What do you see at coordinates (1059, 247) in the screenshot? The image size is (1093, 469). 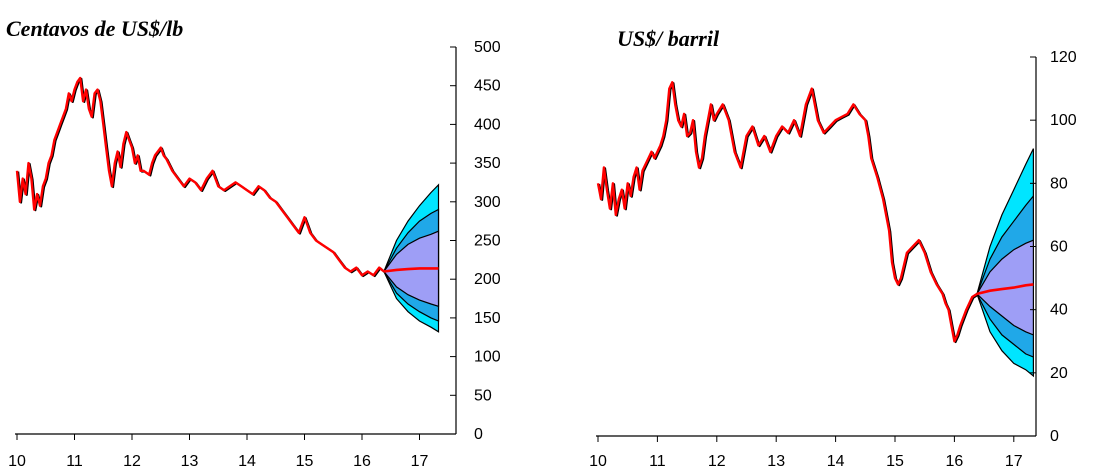 I see `y-tick-label: 60` at bounding box center [1059, 247].